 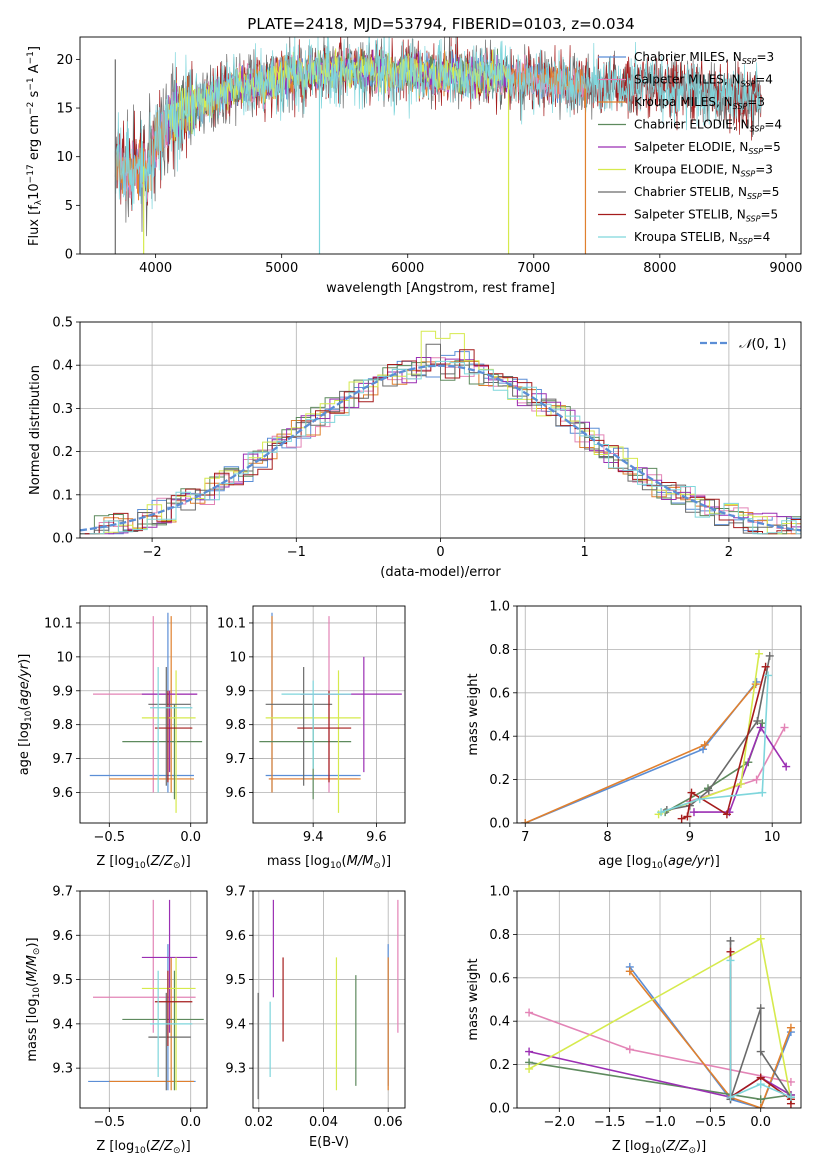 I want to click on plot-area-Z-weight, so click(x=660, y=1021).